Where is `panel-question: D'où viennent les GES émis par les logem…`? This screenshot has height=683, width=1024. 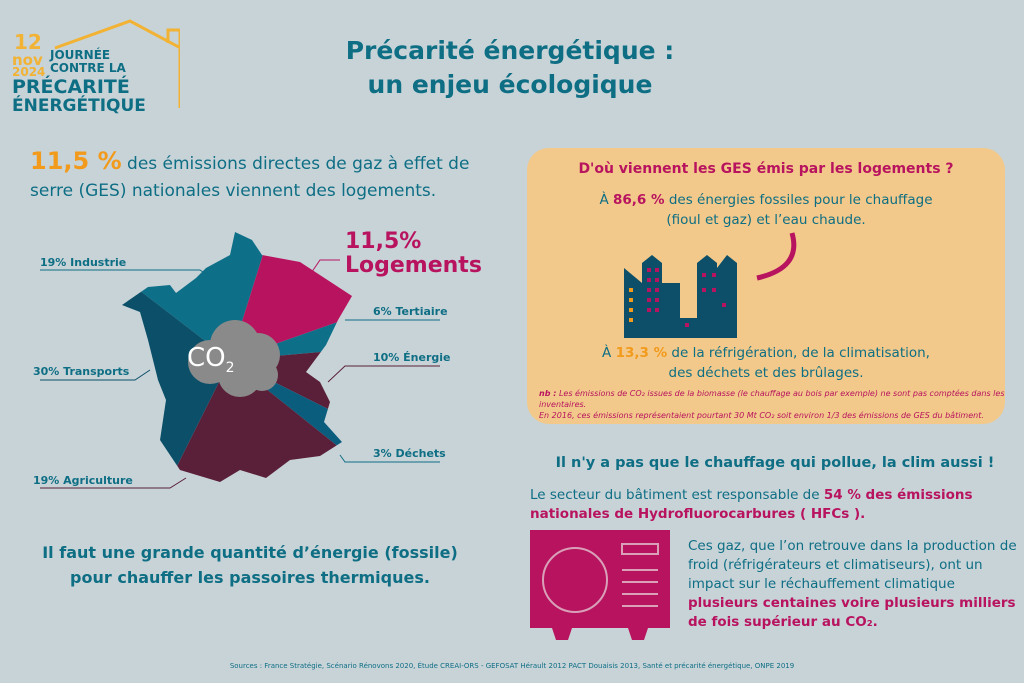 panel-question: D'où viennent les GES émis par les logem… is located at coordinates (766, 169).